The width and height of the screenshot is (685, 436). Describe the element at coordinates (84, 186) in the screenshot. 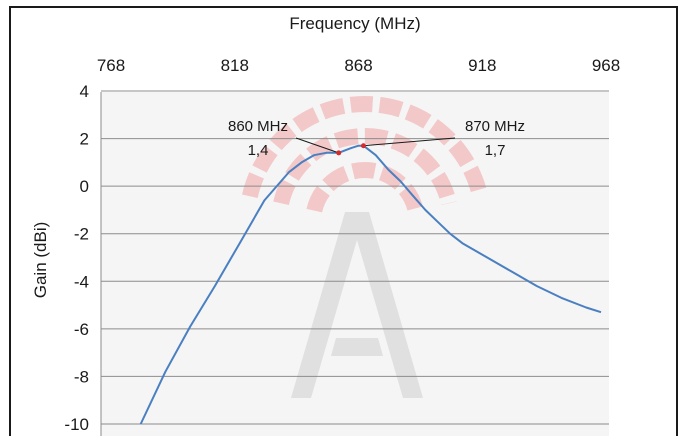

I see `y-tick-label: 0` at that location.